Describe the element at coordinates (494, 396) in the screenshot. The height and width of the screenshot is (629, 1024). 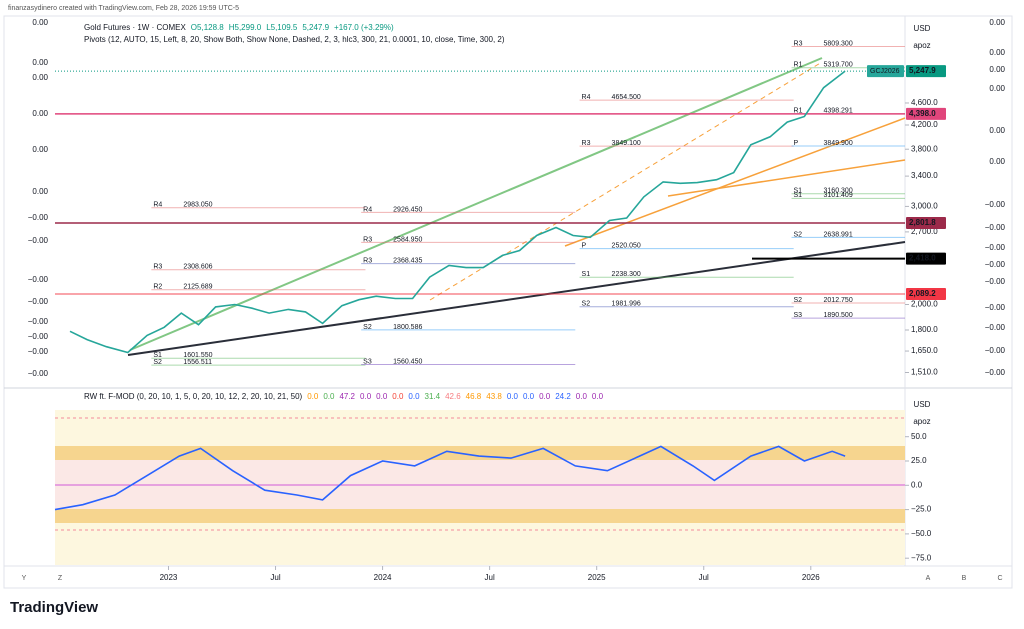
I see `indicator-readout: 43.8` at that location.